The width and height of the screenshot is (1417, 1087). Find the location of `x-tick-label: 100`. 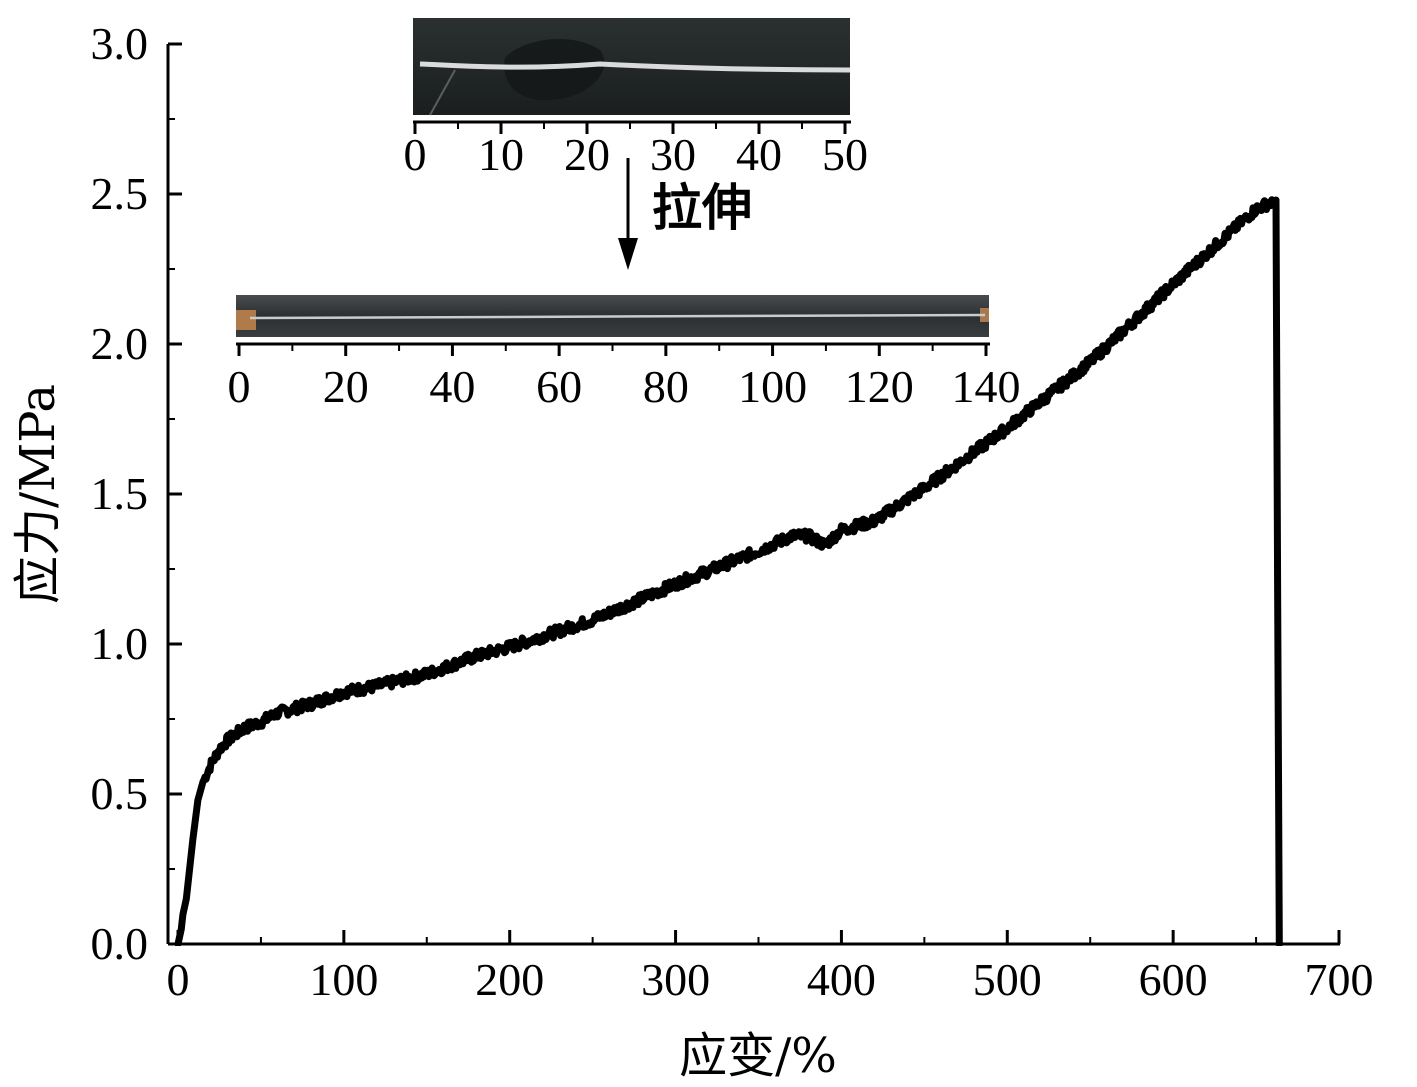

x-tick-label: 100 is located at coordinates (343, 979).